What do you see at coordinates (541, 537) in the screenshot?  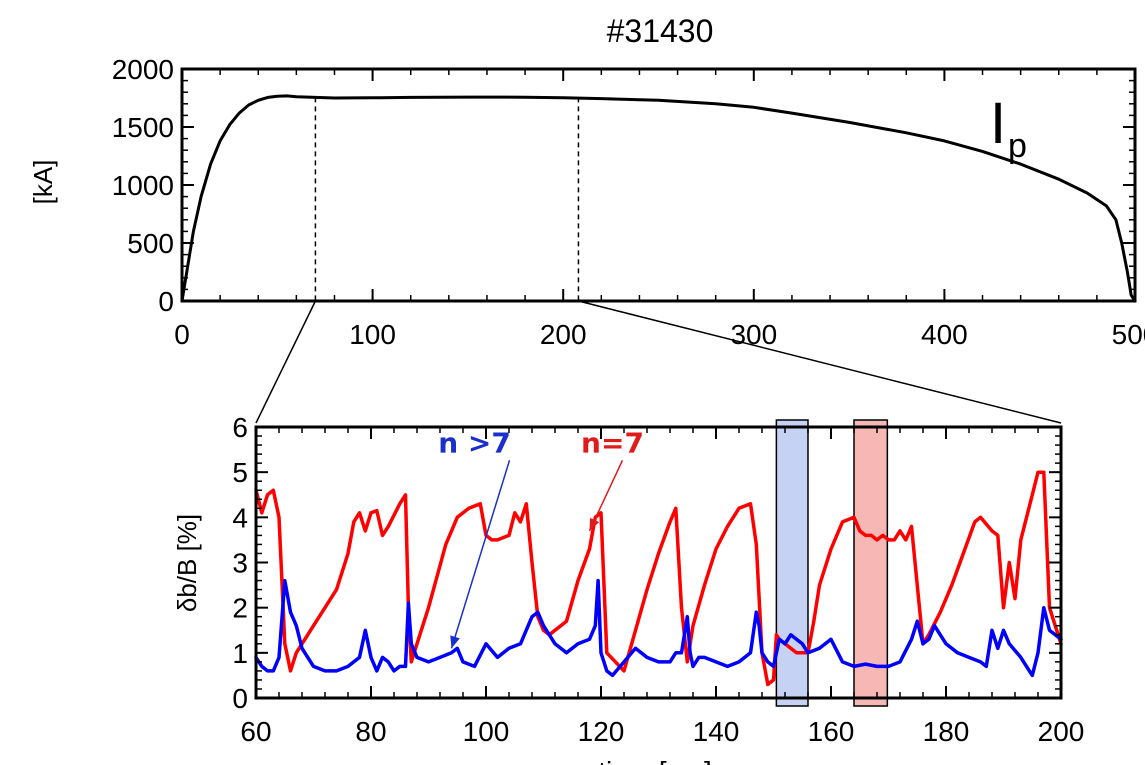 I see `bottom-chart-labels: n >7 n=7` at bounding box center [541, 537].